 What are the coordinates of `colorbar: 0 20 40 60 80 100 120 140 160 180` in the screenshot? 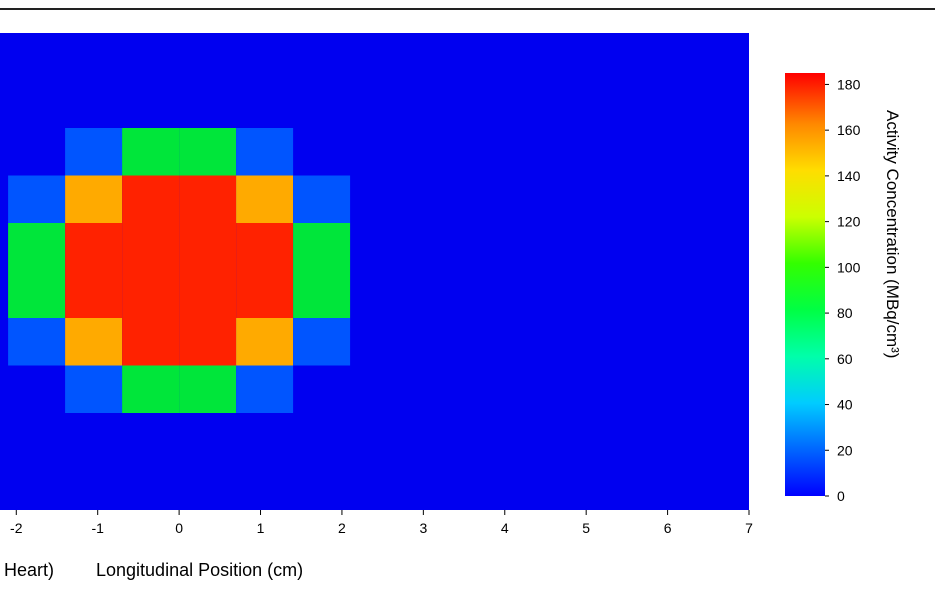 It's located at (823, 288).